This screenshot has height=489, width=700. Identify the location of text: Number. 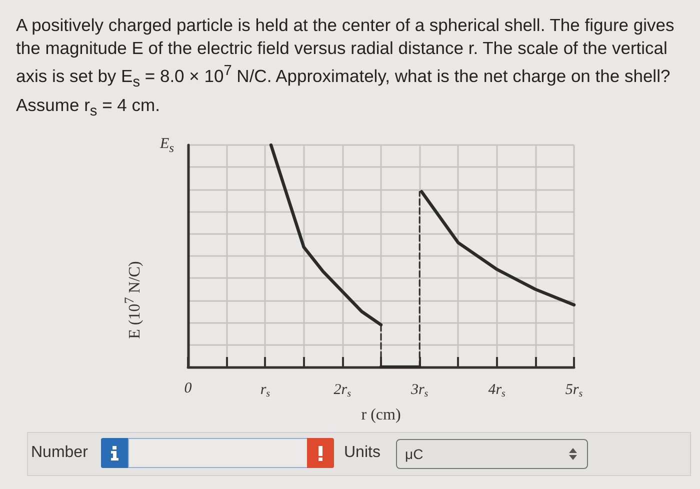
(59, 453).